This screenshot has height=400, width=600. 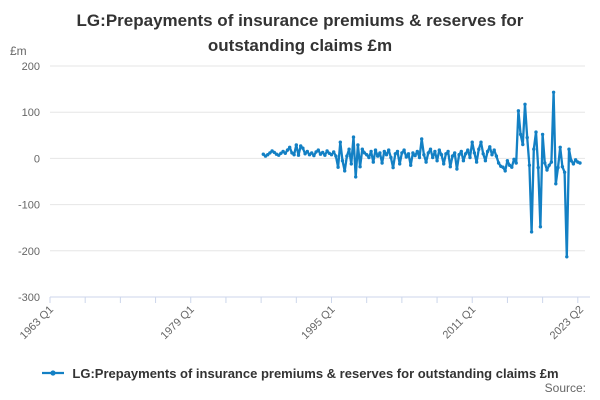 I want to click on svg-text: -200, so click(x=29, y=252).